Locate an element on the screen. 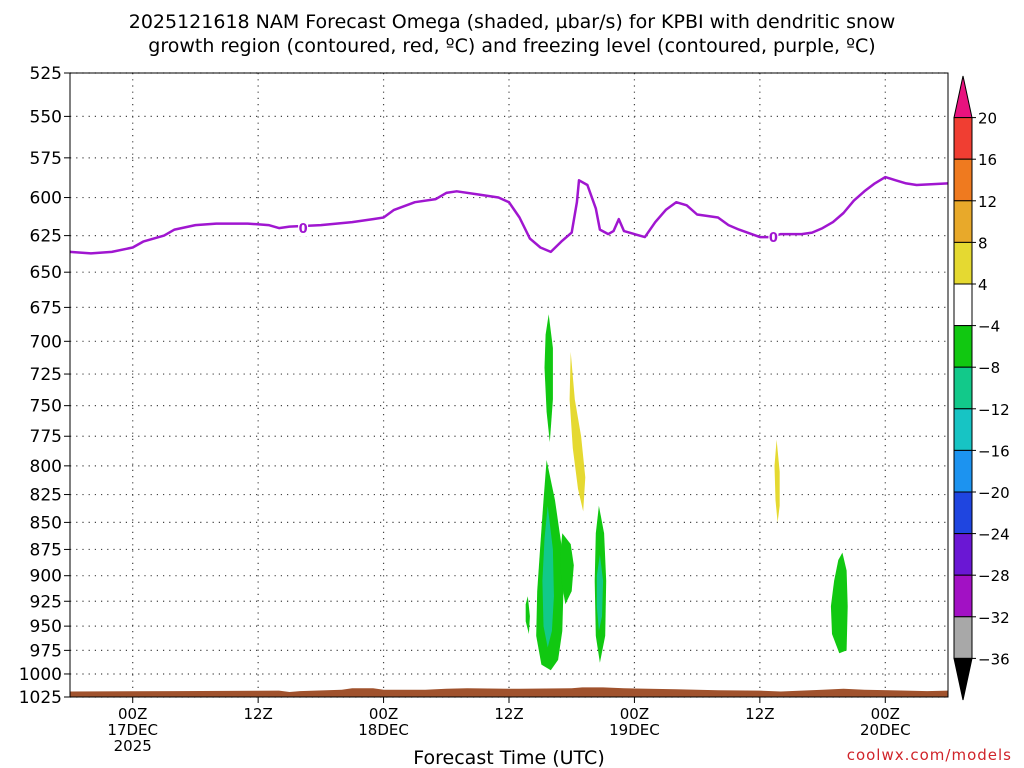  y-tick-label: 600 is located at coordinates (46, 199).